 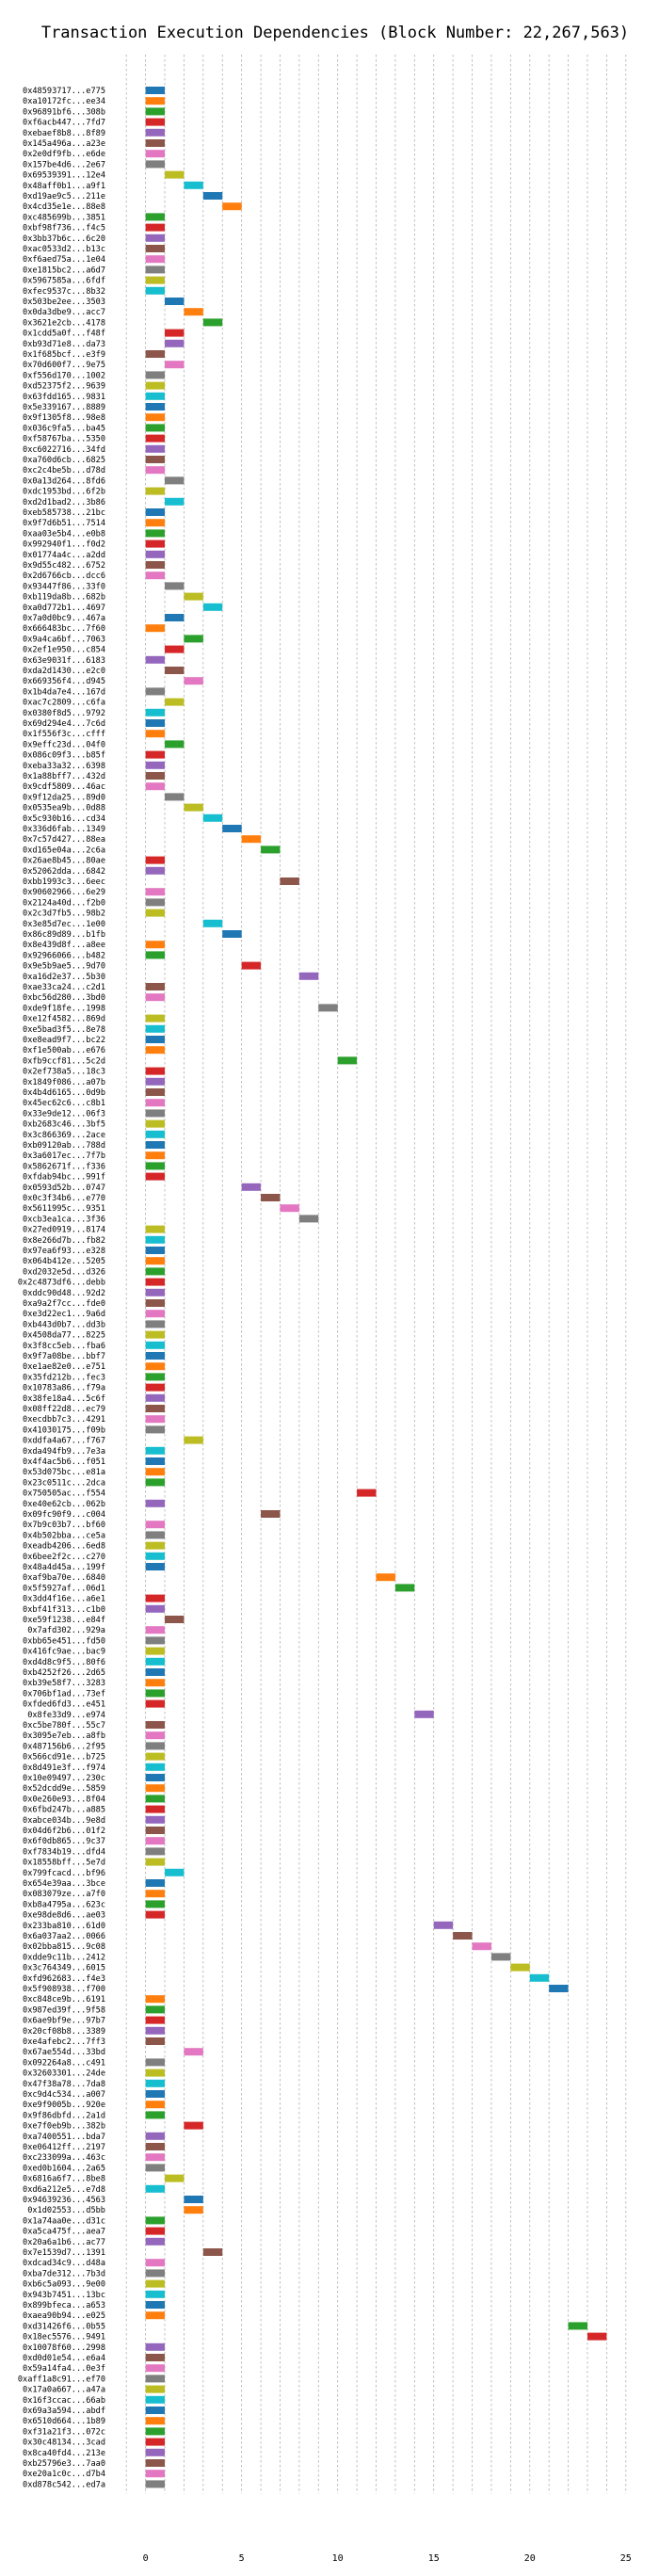 What do you see at coordinates (64, 2242) in the screenshot?
I see `transaction-label: 0x20a6a1b6...ac77` at bounding box center [64, 2242].